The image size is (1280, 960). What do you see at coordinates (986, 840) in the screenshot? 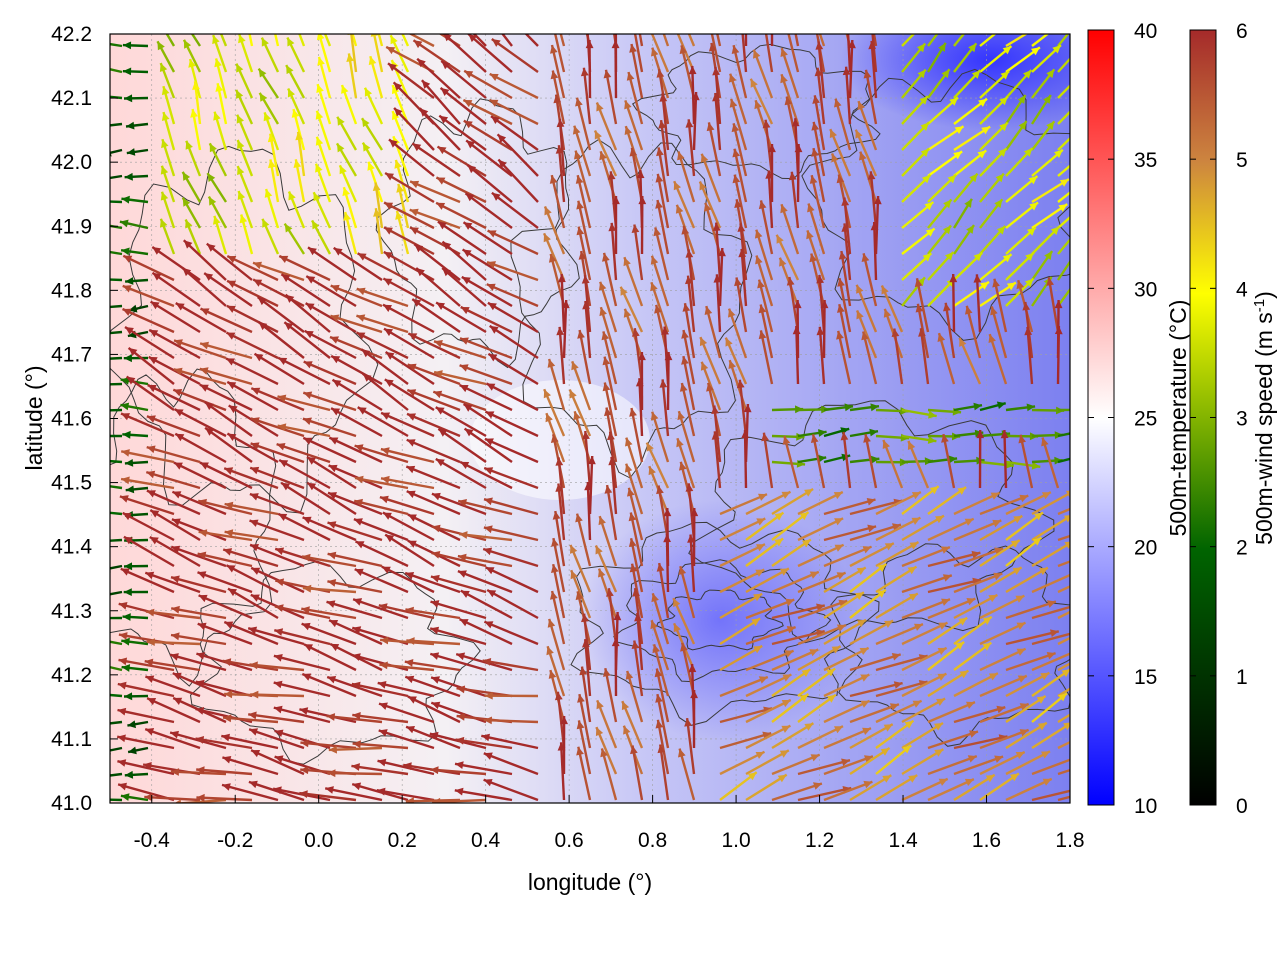
I see `x-tick-label: 1.6` at bounding box center [986, 840].